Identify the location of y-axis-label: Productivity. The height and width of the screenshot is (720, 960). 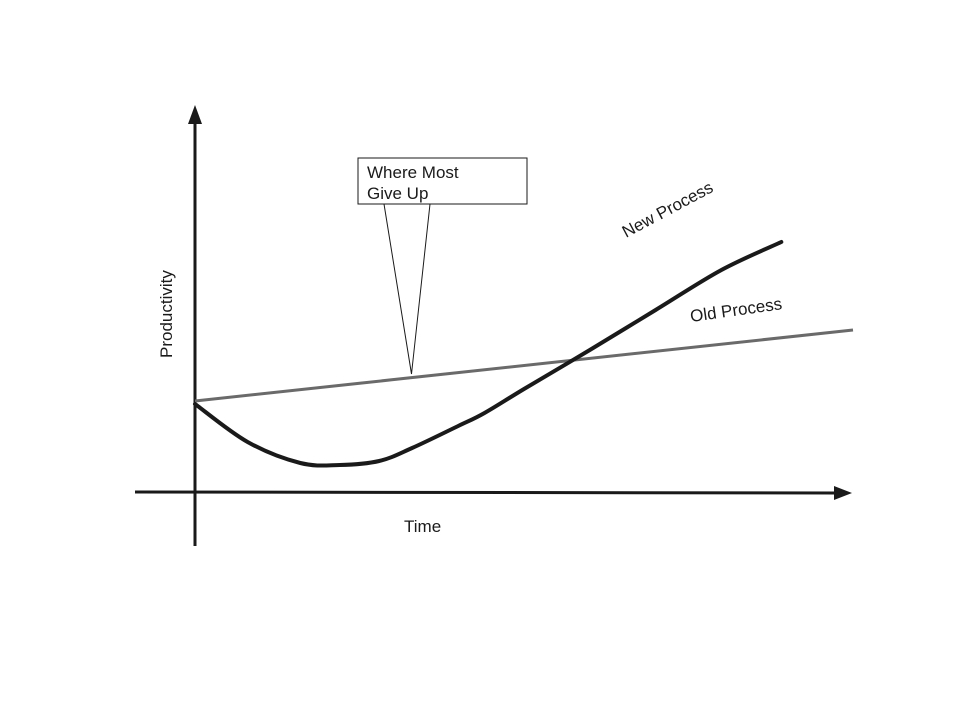
(166, 314).